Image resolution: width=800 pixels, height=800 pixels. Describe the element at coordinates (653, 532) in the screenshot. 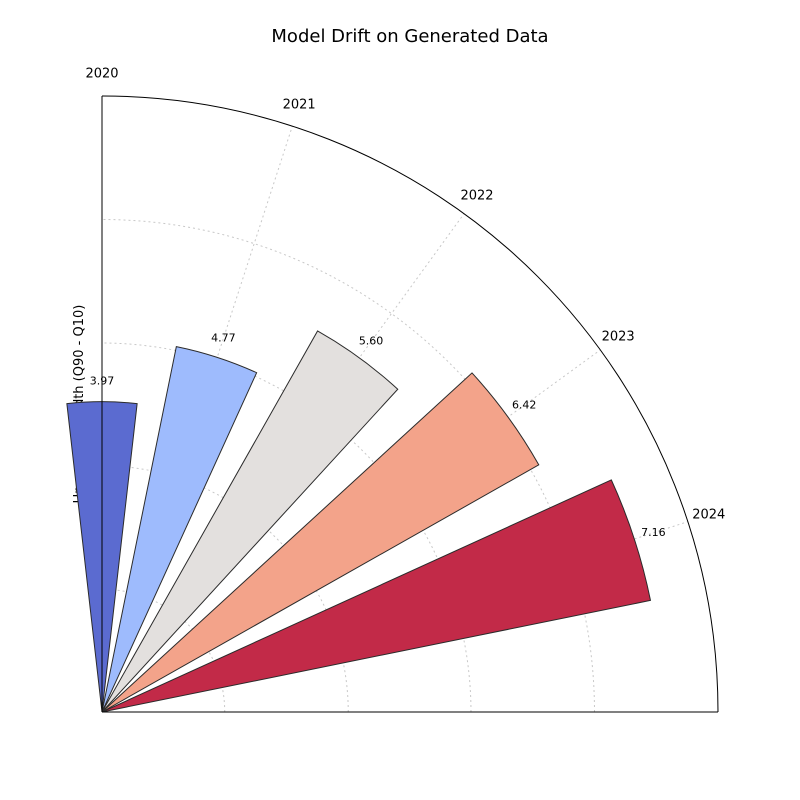

I see `value-label-2024: 7.16` at that location.